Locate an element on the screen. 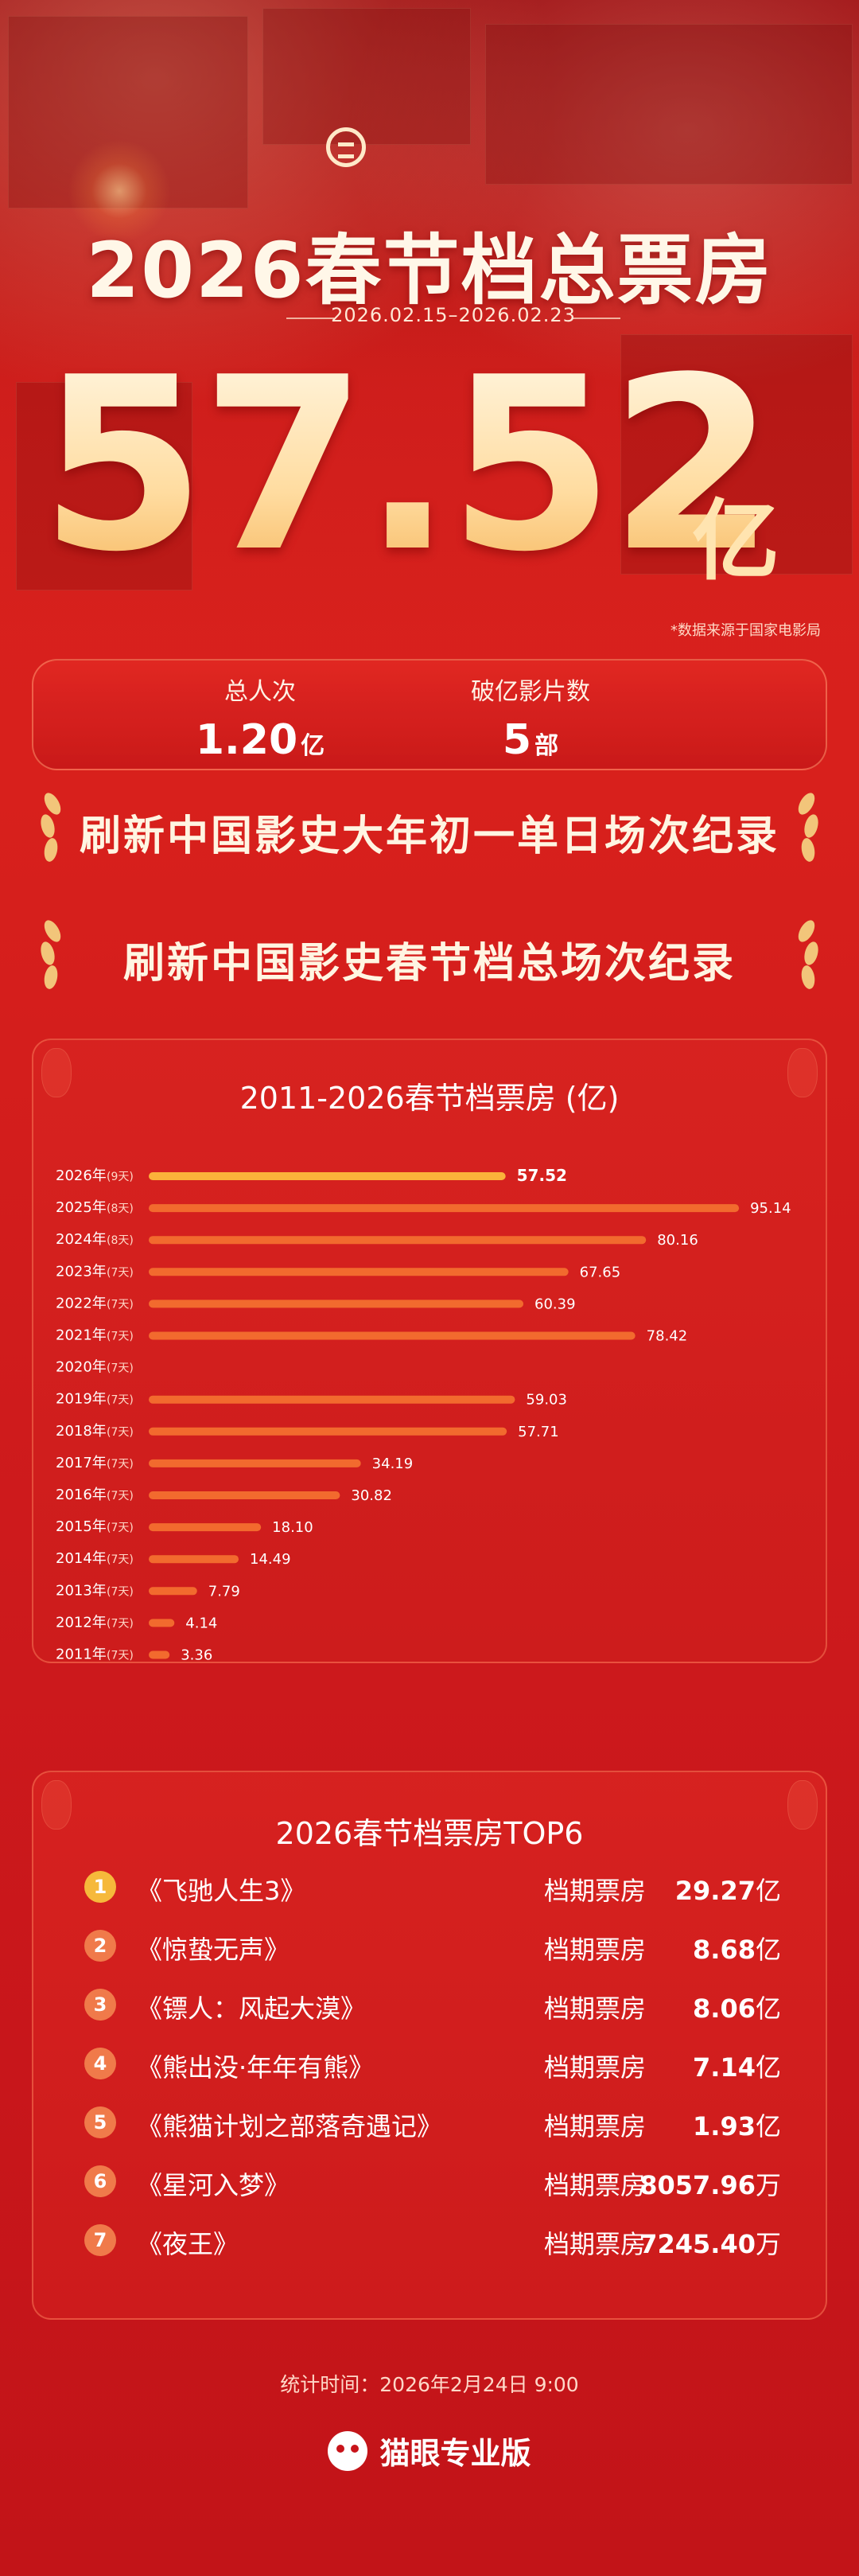 This screenshot has height=2576, width=859. list-item: 7 《夜王》 档期票房 7245.40万 is located at coordinates (431, 2237).